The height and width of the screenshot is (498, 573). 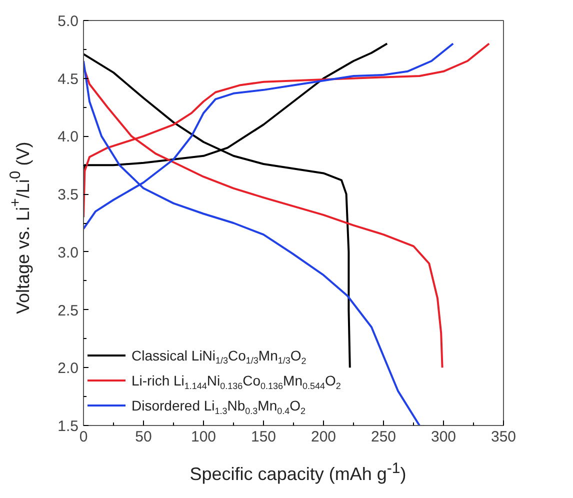 I want to click on y-tick-label: 2.0, so click(x=68, y=369).